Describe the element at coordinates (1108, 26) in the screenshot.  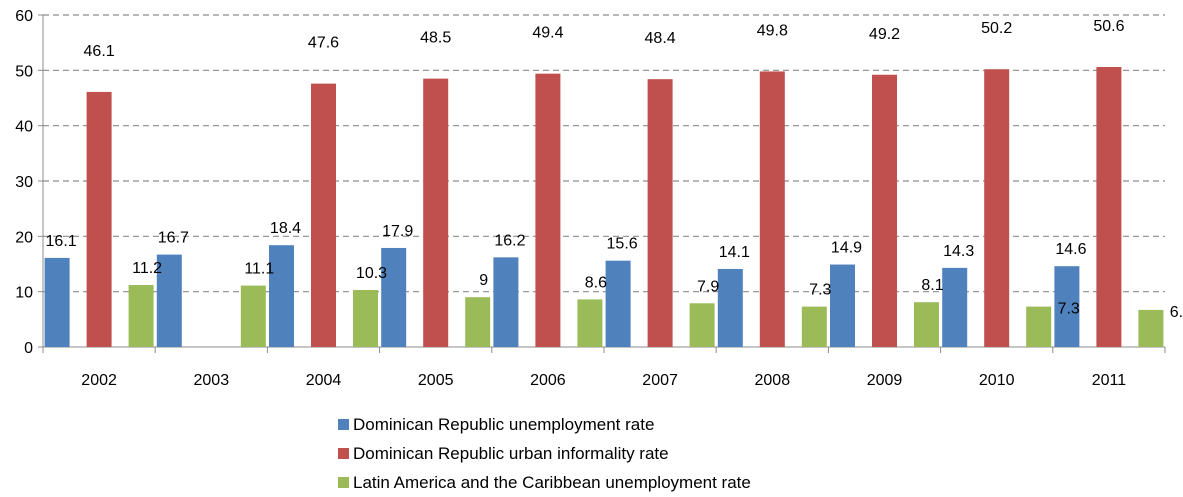
I see `data-label: 50.6` at that location.